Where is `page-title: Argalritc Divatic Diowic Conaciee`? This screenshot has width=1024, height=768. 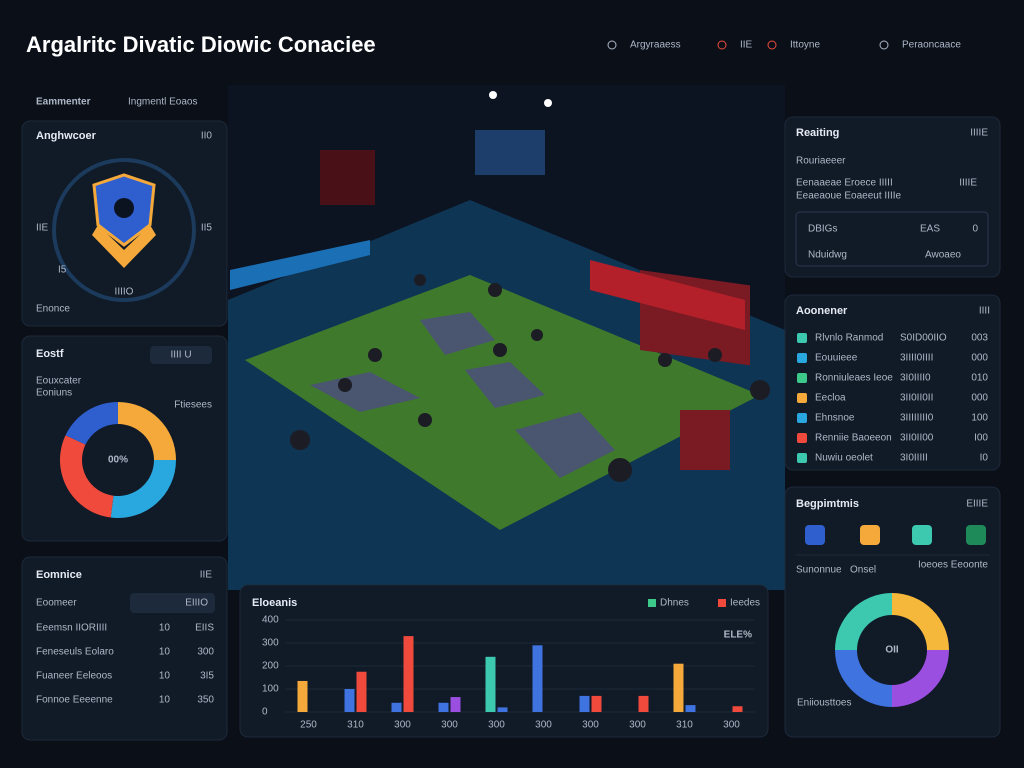
page-title: Argalritc Divatic Diowic Conaciee is located at coordinates (201, 44).